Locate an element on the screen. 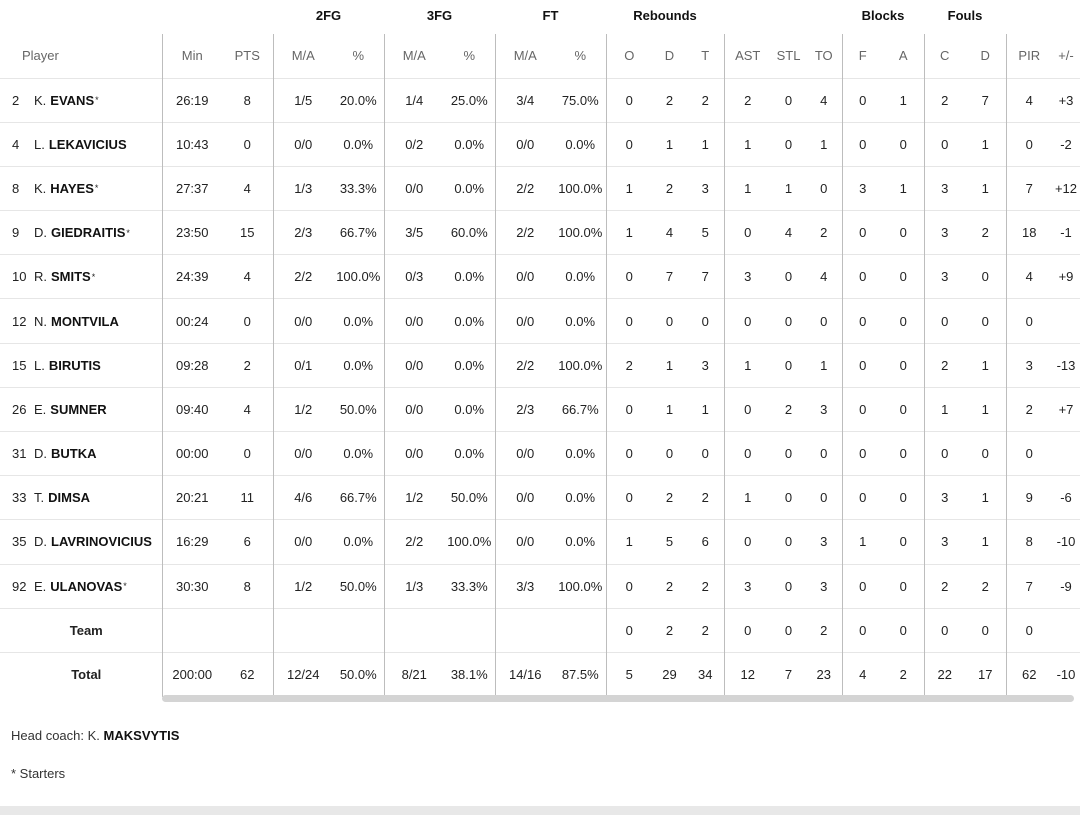 Image resolution: width=1080 pixels, height=815 pixels. player-name-link: GIEDRAITIS is located at coordinates (88, 233).